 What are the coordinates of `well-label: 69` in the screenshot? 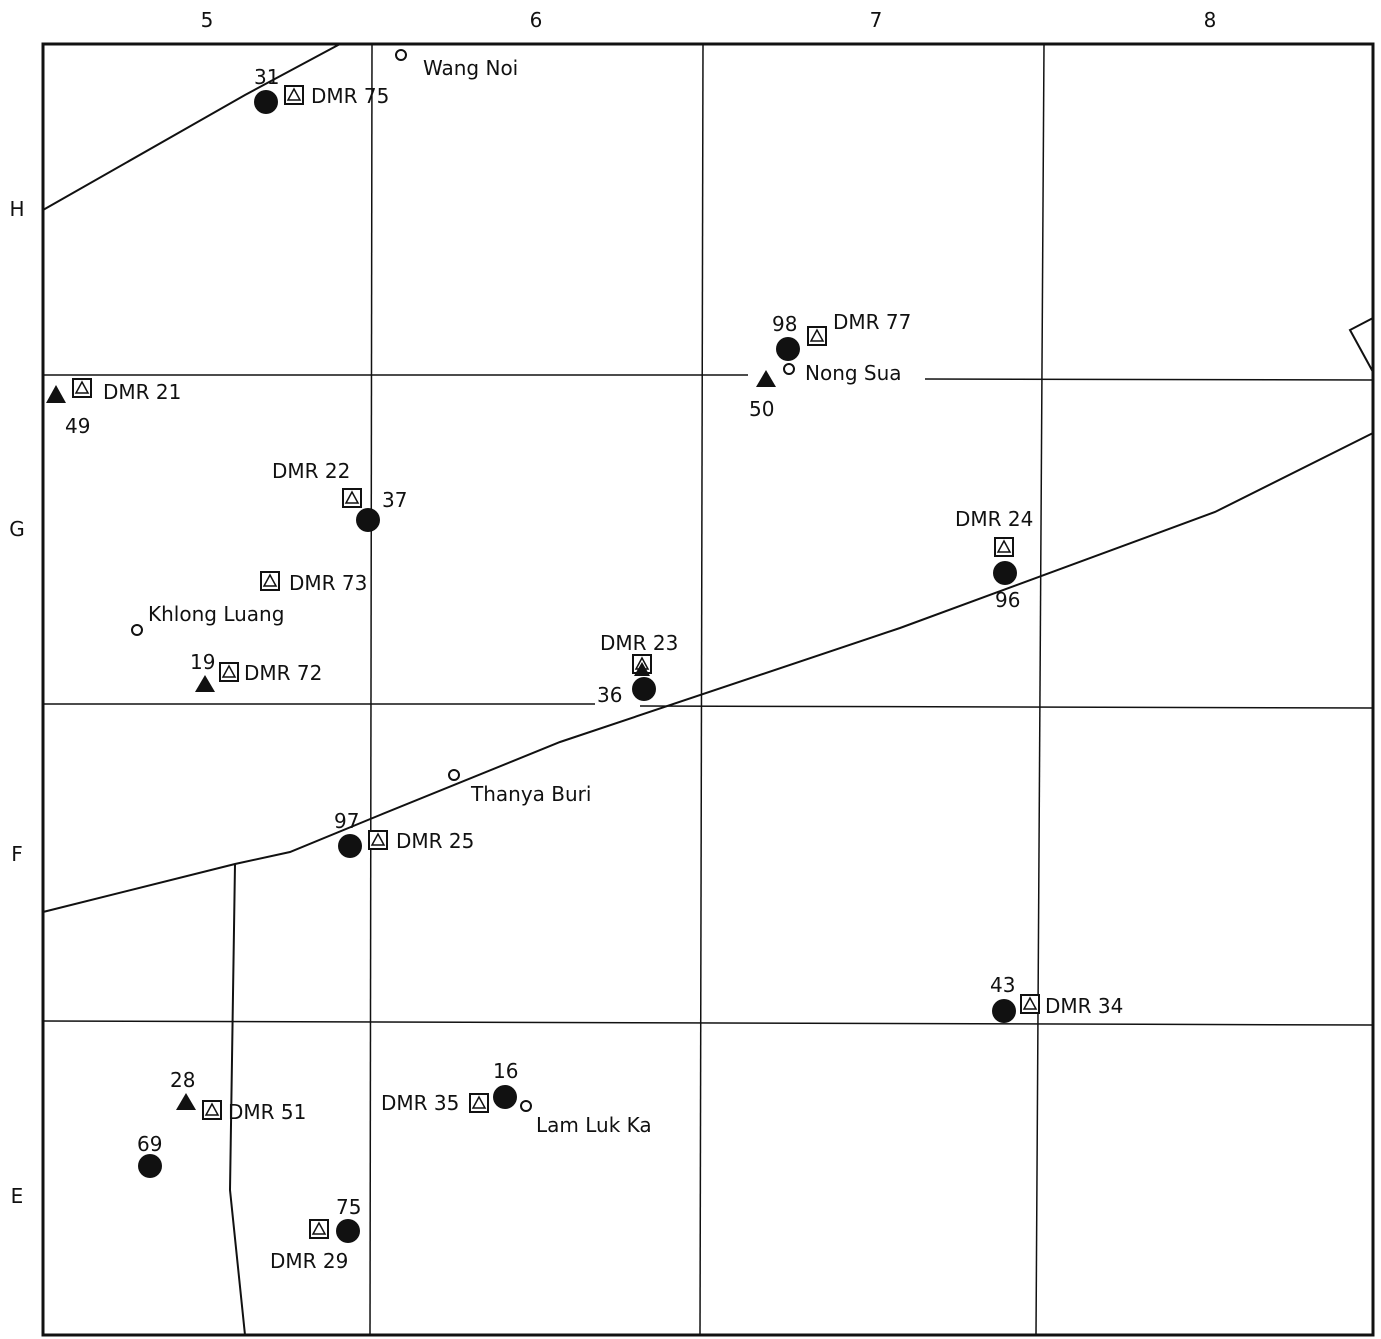 It's located at (149, 1144).